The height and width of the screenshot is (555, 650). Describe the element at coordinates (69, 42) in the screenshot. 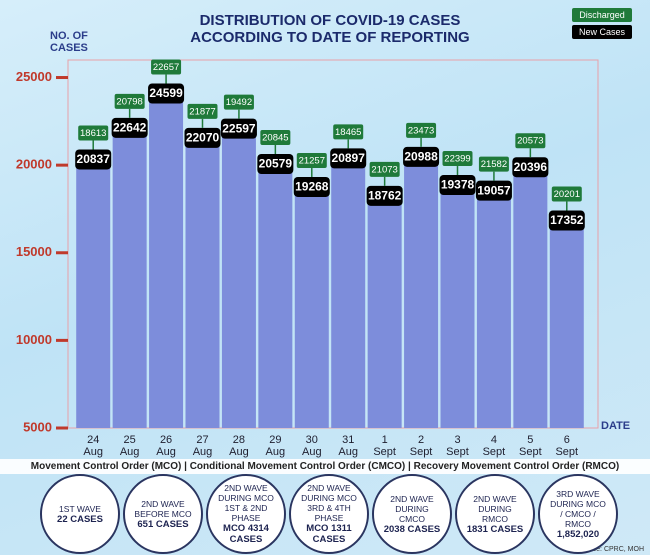

I see `y-axis-label: NO. OF CASES` at that location.